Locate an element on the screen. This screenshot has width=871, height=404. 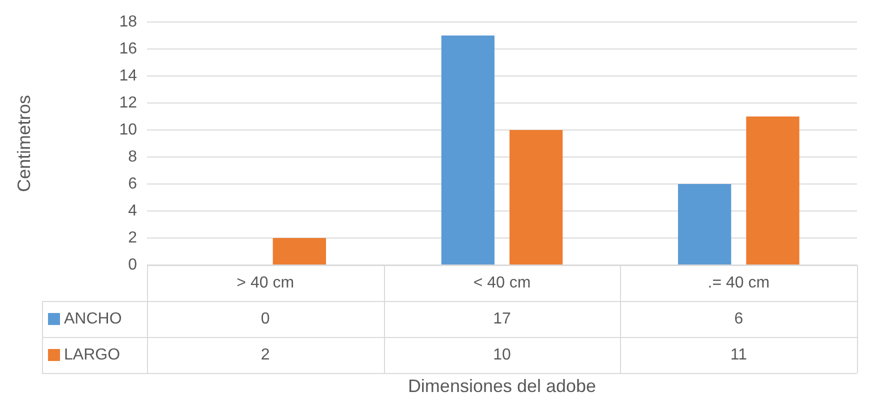
x-tick-label: .= 40 cm is located at coordinates (739, 283).